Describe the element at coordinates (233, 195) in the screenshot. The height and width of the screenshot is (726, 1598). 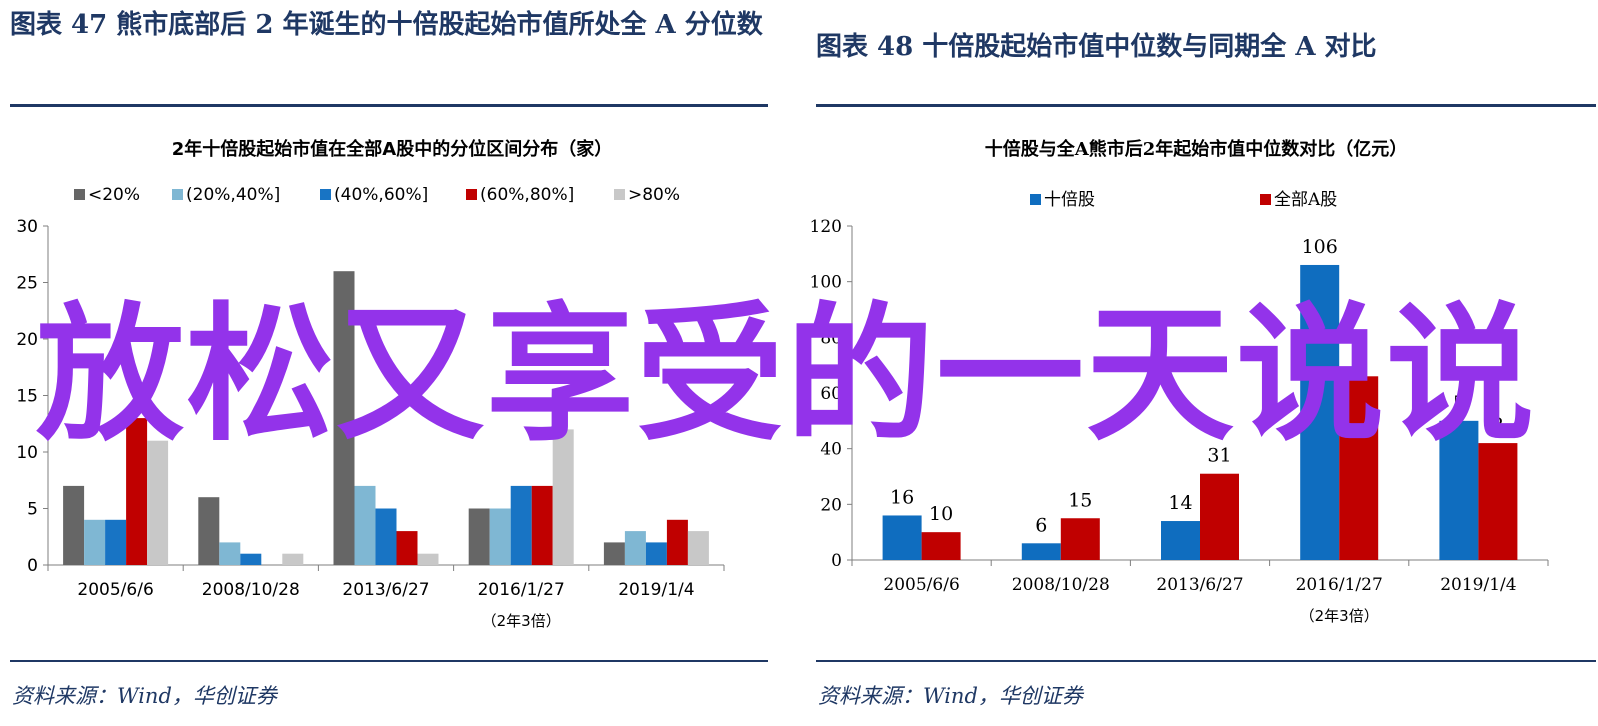
I see `legend-label: (20%,40%]` at that location.